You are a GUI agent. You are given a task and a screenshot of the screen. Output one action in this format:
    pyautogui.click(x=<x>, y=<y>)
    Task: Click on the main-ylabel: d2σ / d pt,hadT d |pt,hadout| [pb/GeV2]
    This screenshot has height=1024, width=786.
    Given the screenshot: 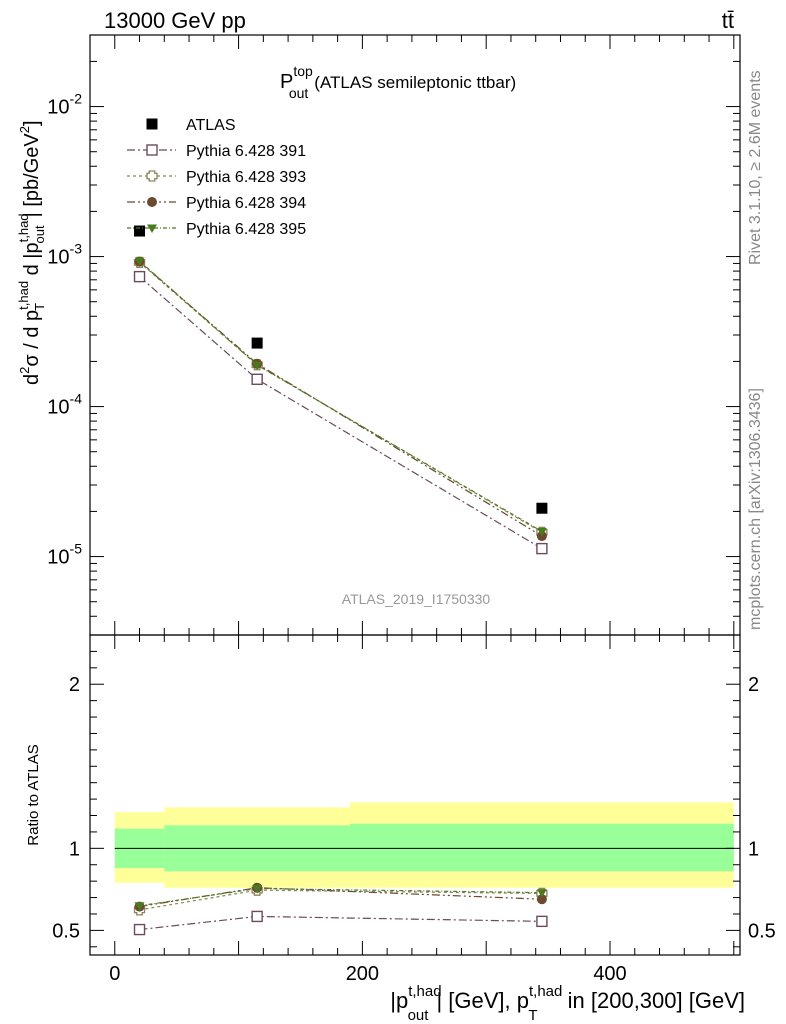 What is the action you would take?
    pyautogui.click(x=31, y=252)
    